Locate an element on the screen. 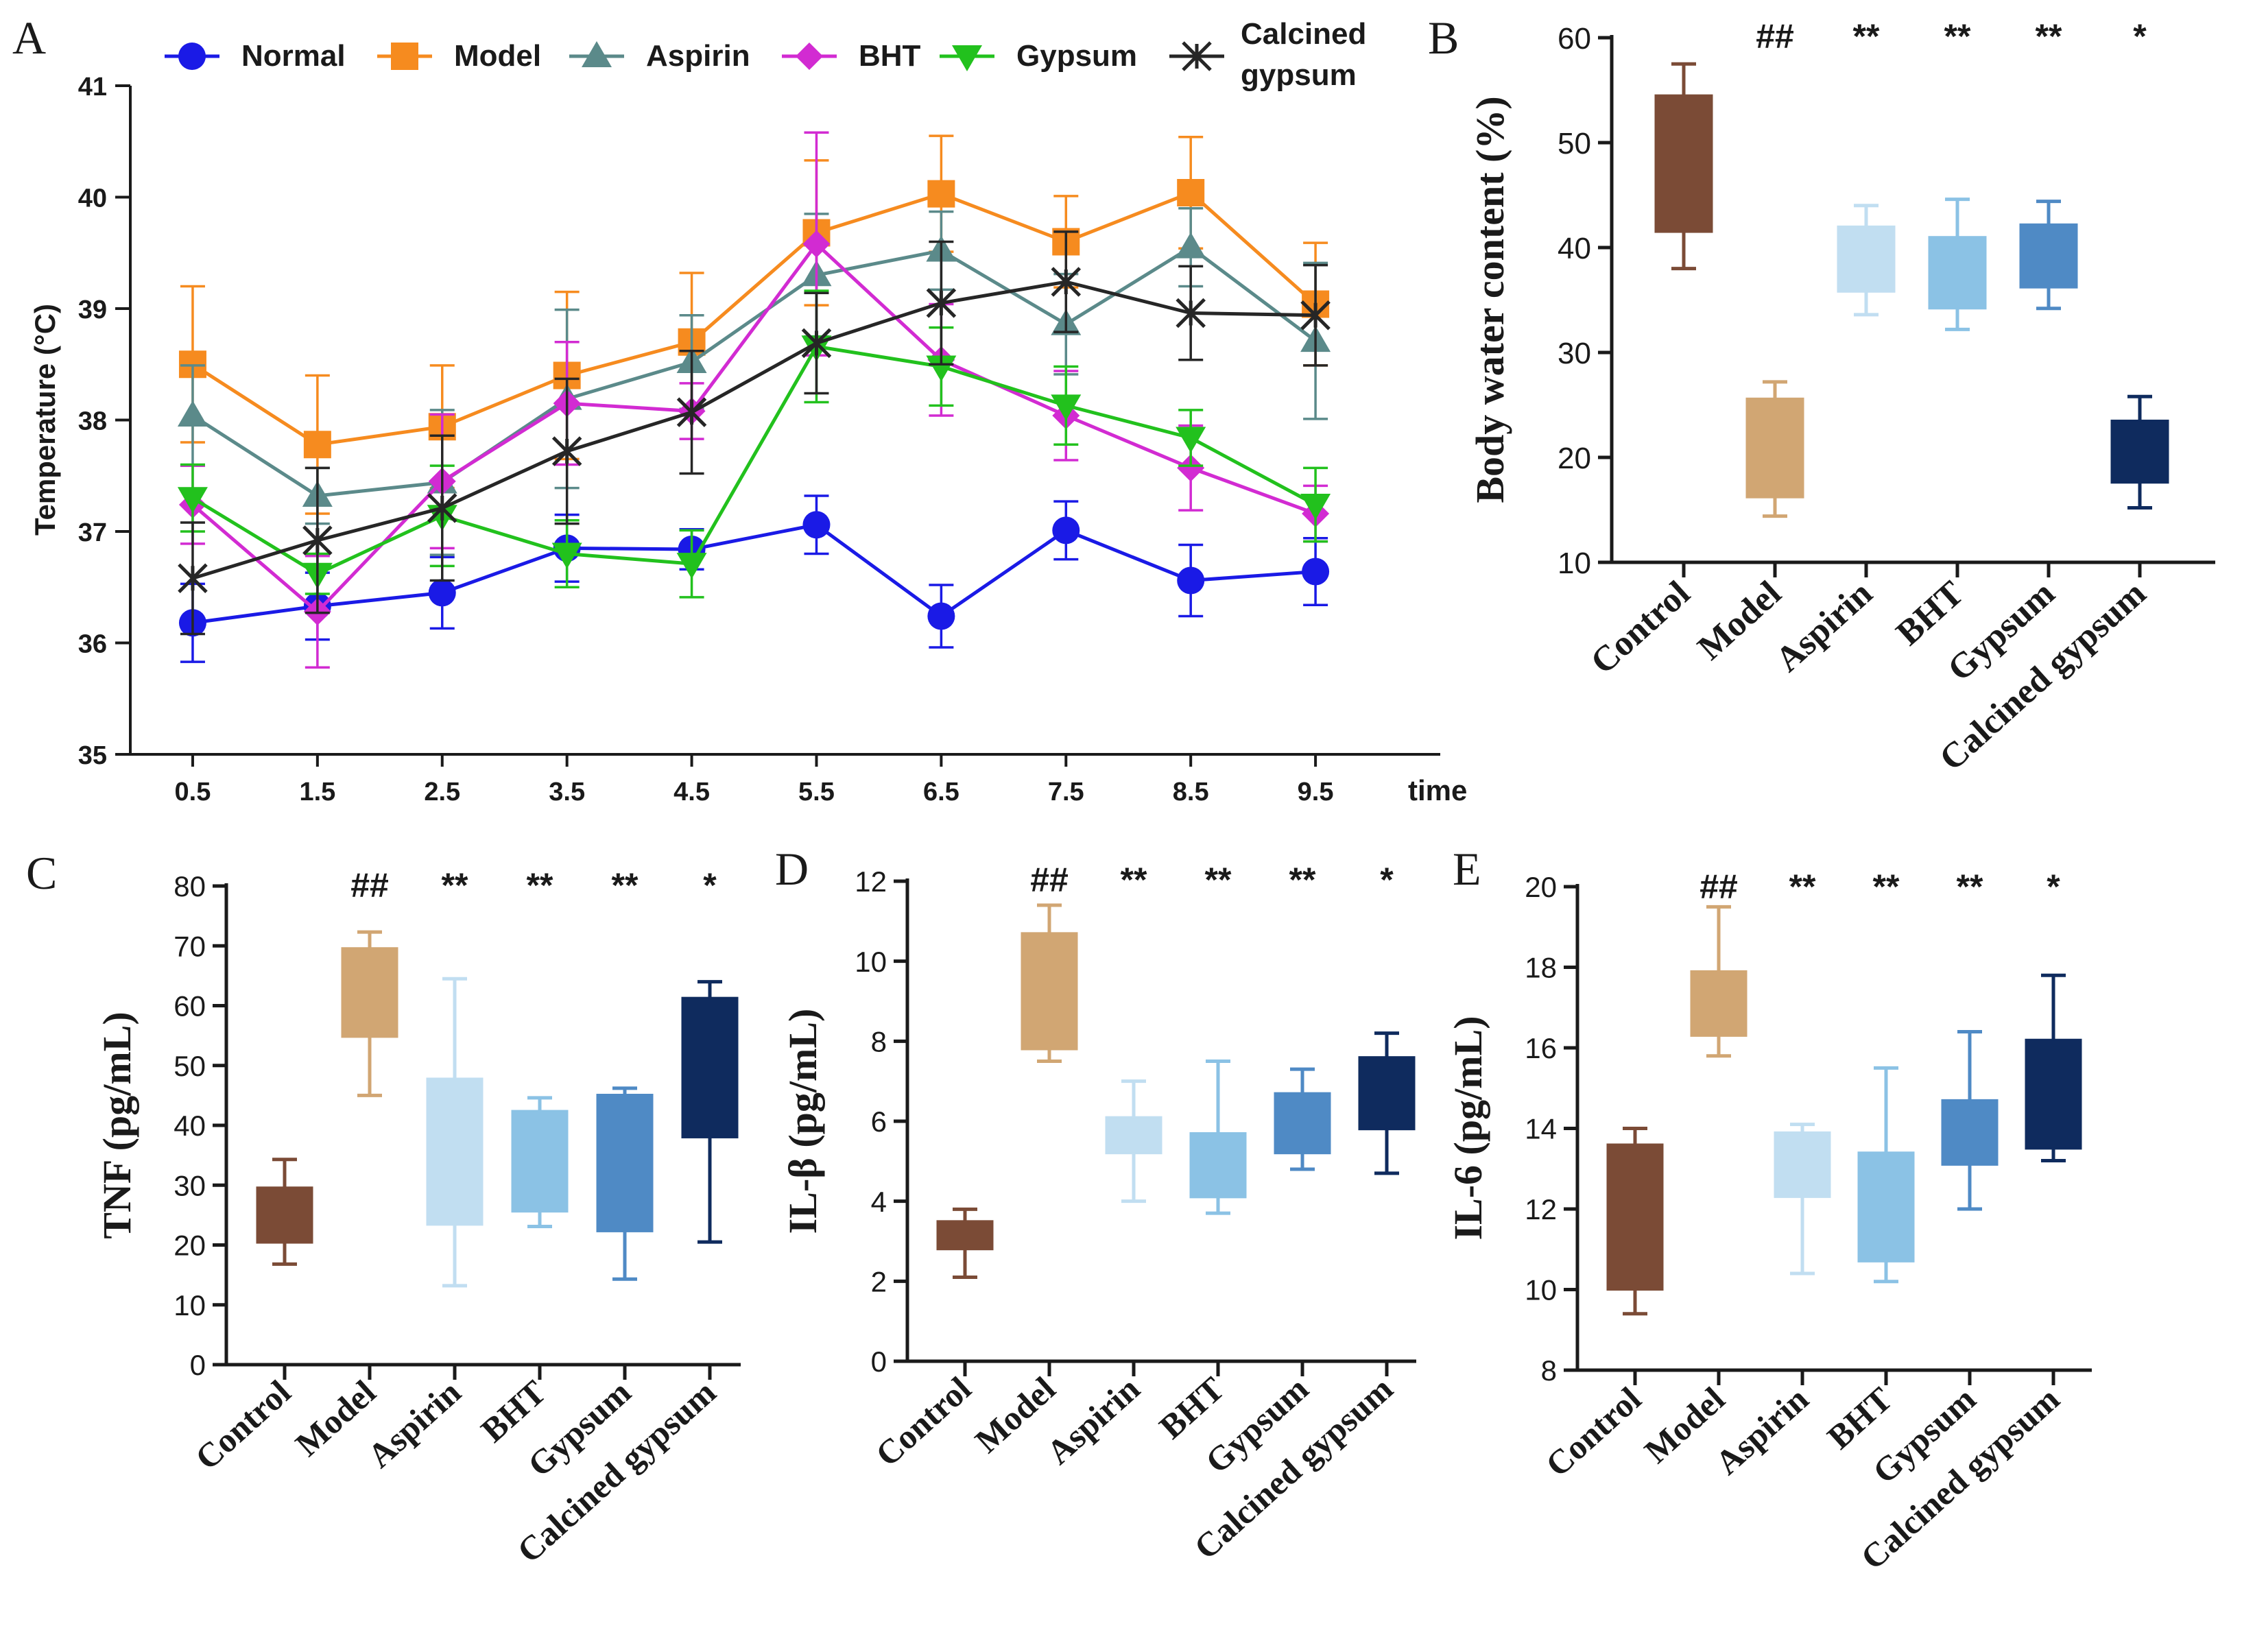 The image size is (2242, 1652). legend-item-aspirin: Aspirin is located at coordinates (660, 56).